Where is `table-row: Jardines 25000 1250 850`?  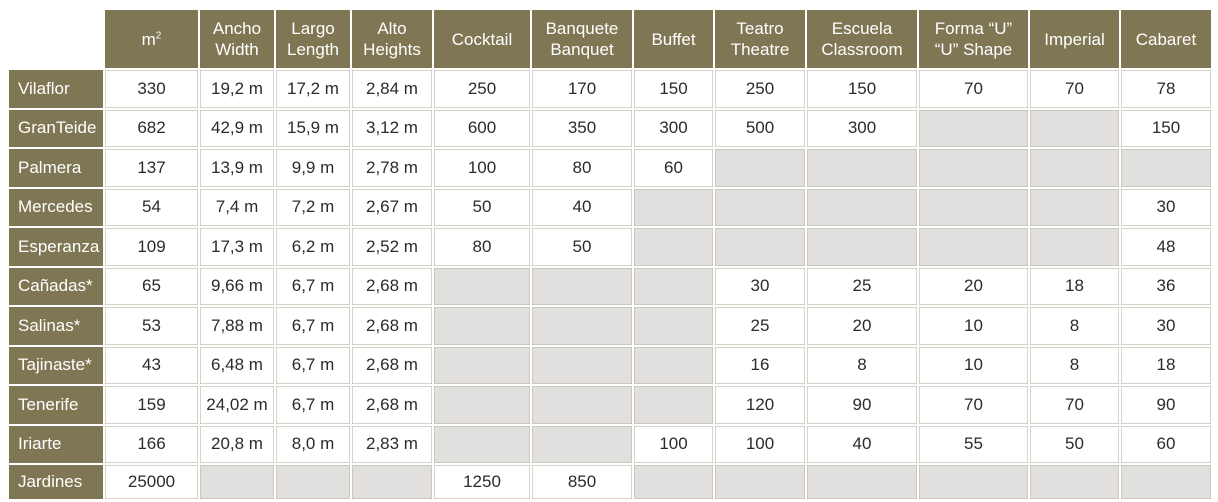 table-row: Jardines 25000 1250 850 is located at coordinates (610, 482).